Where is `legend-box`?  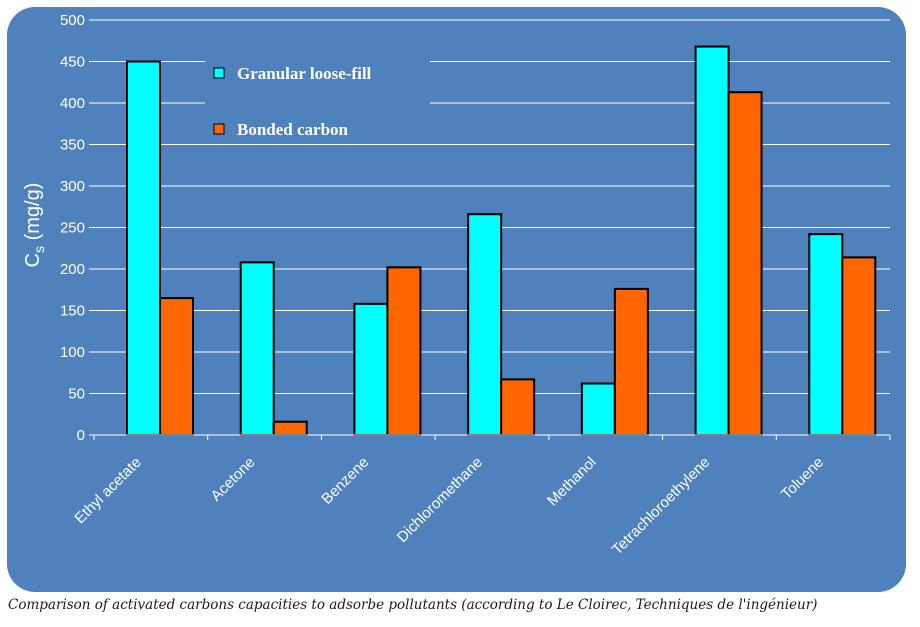 legend-box is located at coordinates (317, 96).